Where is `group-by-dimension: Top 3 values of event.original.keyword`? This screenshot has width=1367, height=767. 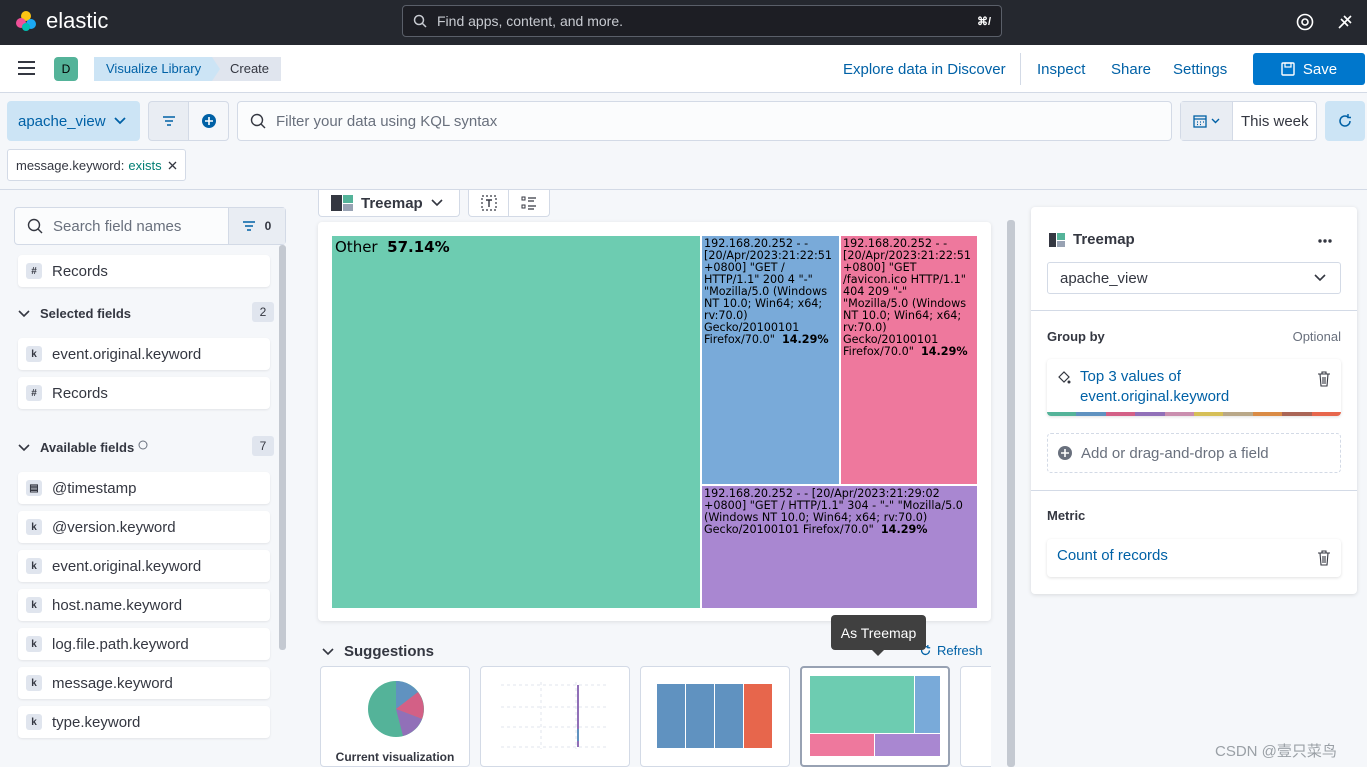 group-by-dimension: Top 3 values of event.original.keyword is located at coordinates (1194, 387).